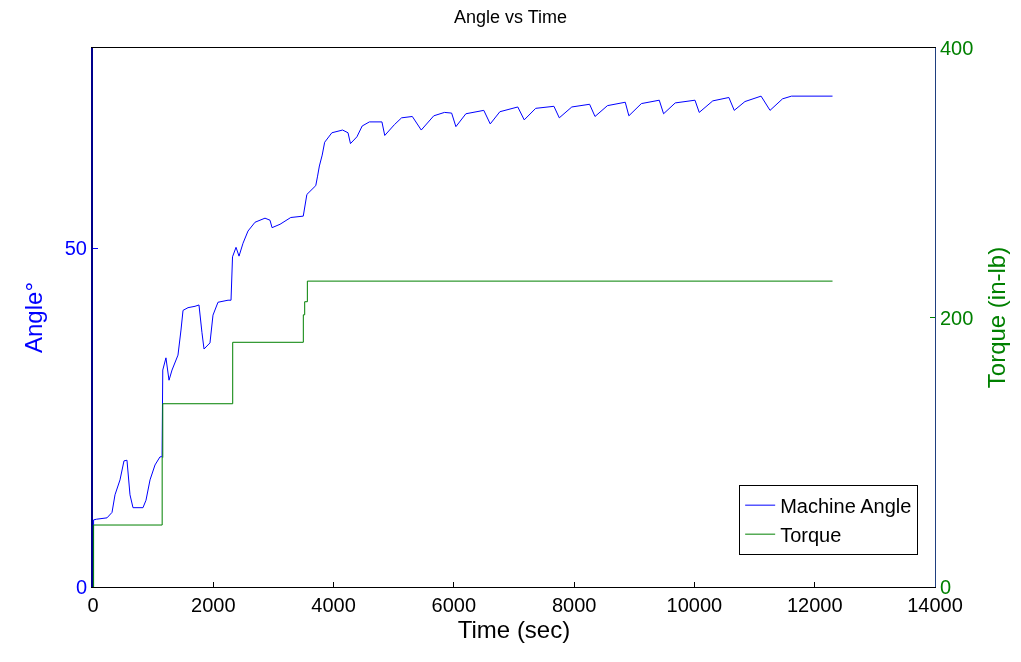 The image size is (1021, 662). What do you see at coordinates (213, 605) in the screenshot?
I see `x-tick-label: 2000` at bounding box center [213, 605].